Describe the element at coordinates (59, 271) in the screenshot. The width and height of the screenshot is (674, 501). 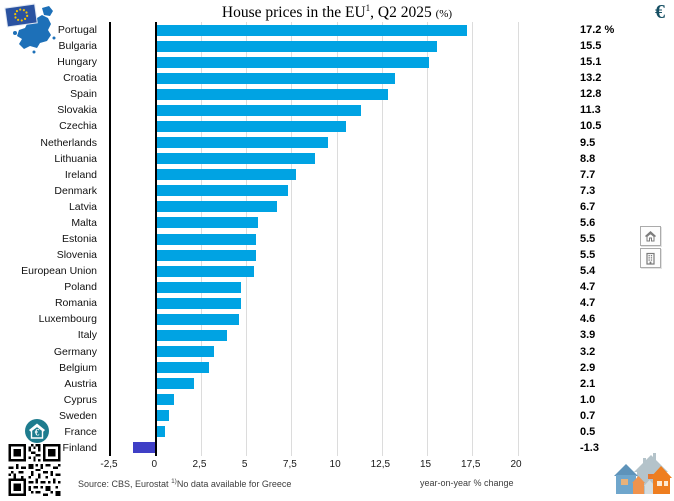
I see `category-label: European Union` at that location.